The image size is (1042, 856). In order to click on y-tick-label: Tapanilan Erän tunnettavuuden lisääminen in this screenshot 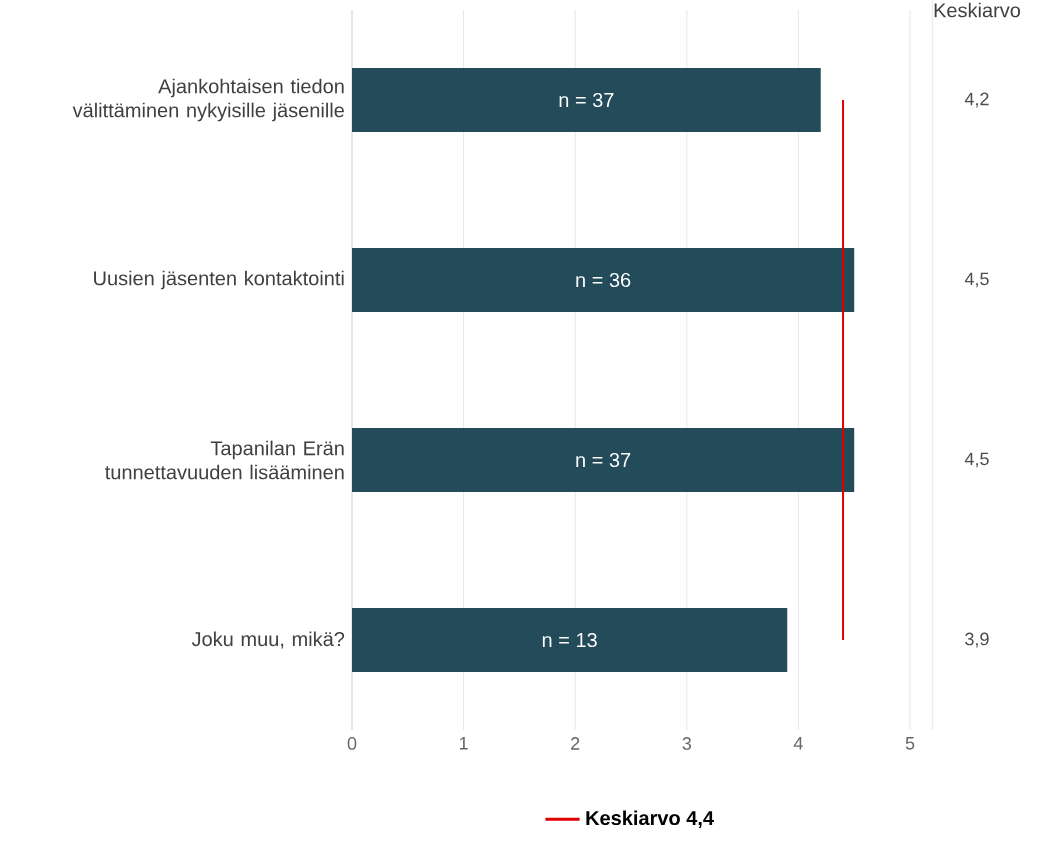, I will do `click(224, 460)`.